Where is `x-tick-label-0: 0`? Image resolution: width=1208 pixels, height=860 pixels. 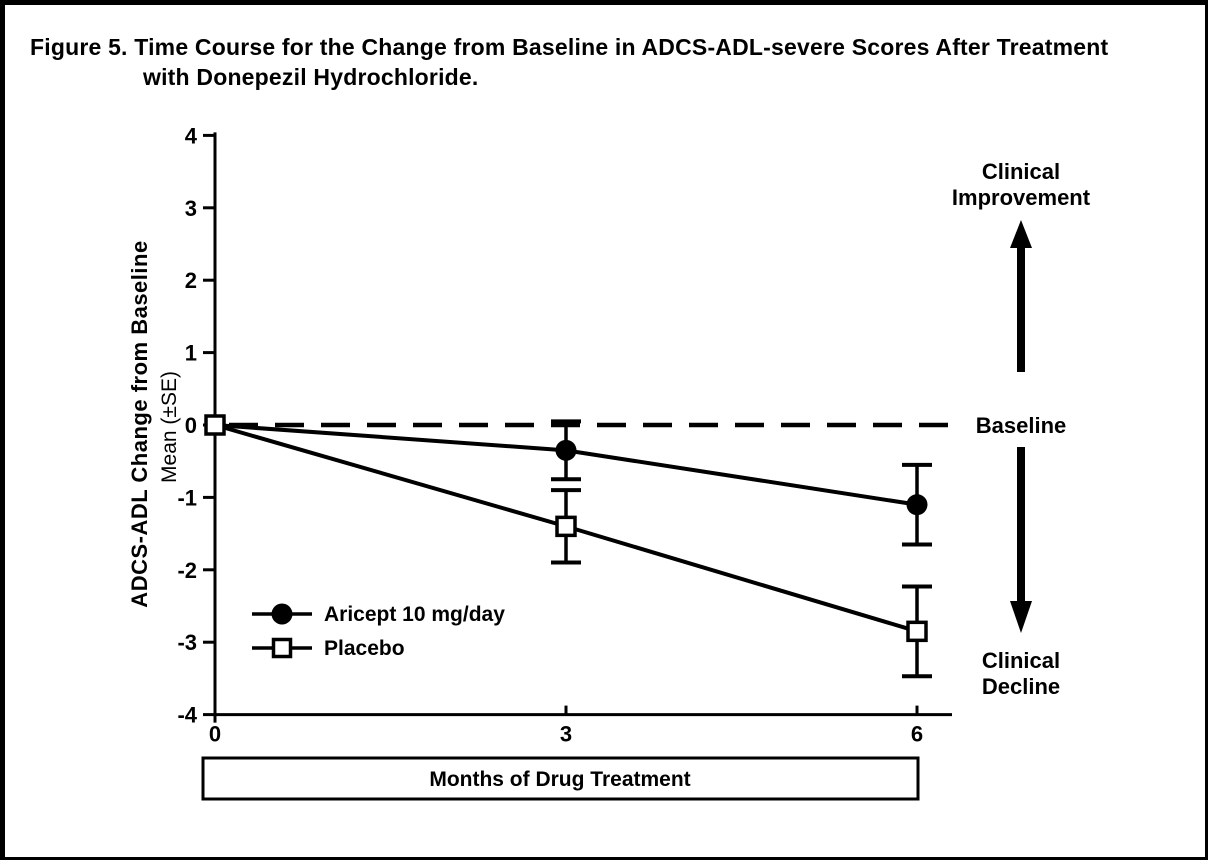
x-tick-label-0: 0 is located at coordinates (215, 734).